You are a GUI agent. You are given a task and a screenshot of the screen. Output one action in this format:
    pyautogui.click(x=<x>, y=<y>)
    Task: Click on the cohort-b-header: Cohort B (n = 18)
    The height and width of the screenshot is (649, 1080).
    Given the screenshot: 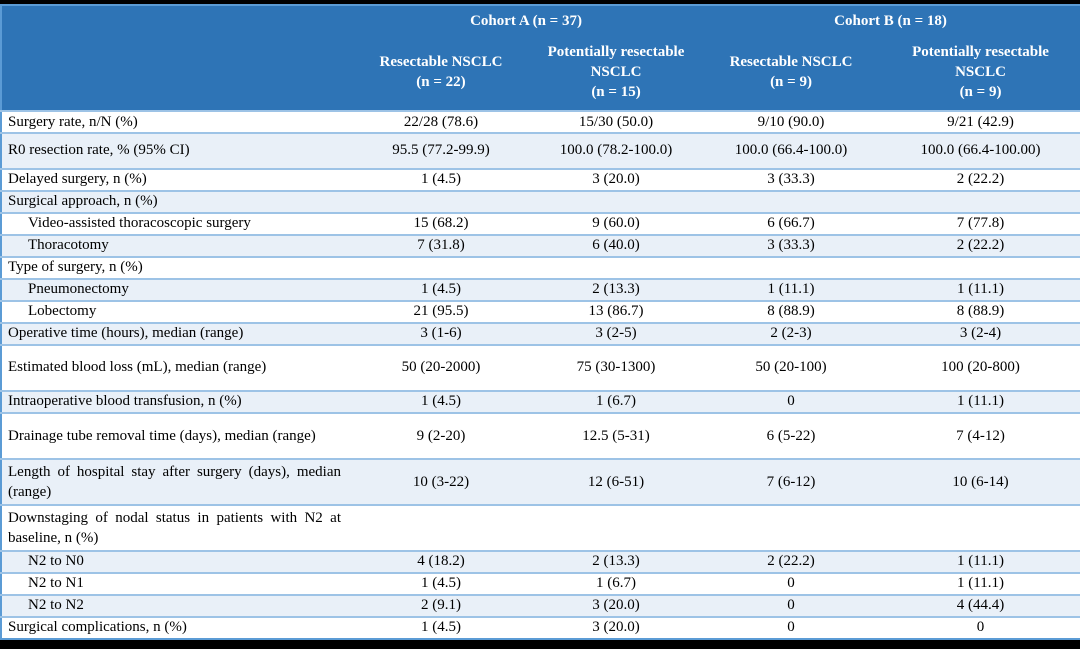 What is the action you would take?
    pyautogui.click(x=890, y=19)
    